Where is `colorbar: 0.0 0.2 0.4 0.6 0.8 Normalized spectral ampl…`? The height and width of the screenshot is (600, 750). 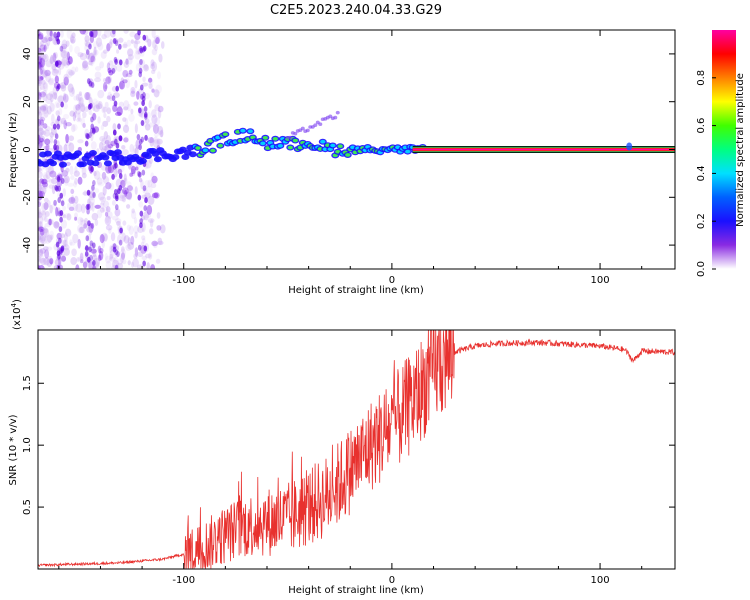 colorbar: 0.0 0.2 0.4 0.6 0.8 Normalized spectral ampl… is located at coordinates (721, 153).